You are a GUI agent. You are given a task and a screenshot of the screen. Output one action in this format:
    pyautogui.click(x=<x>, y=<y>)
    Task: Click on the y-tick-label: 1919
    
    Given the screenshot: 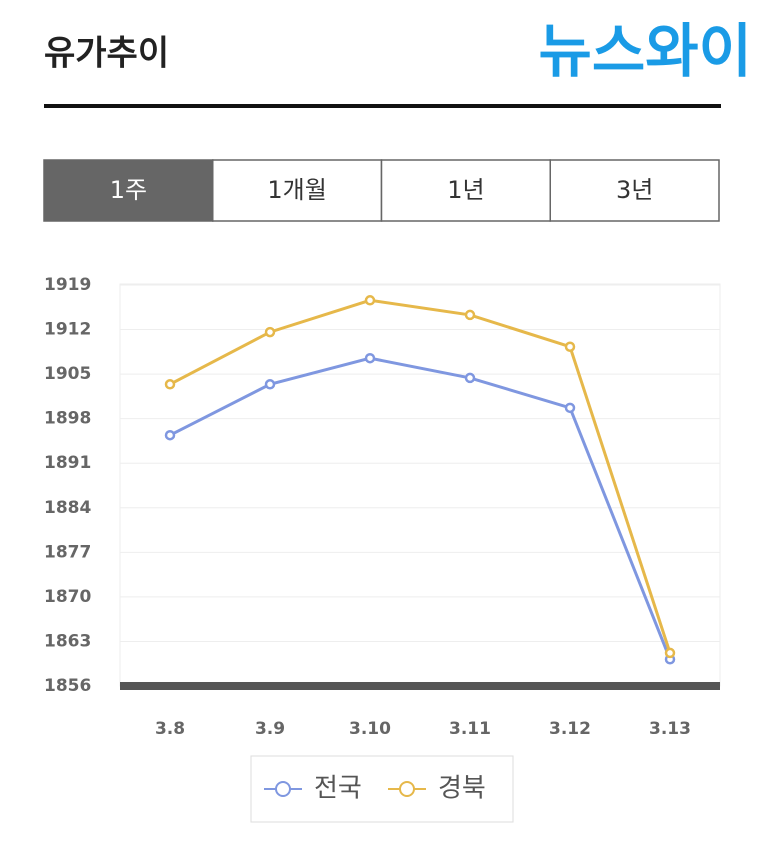 What is the action you would take?
    pyautogui.click(x=67, y=285)
    